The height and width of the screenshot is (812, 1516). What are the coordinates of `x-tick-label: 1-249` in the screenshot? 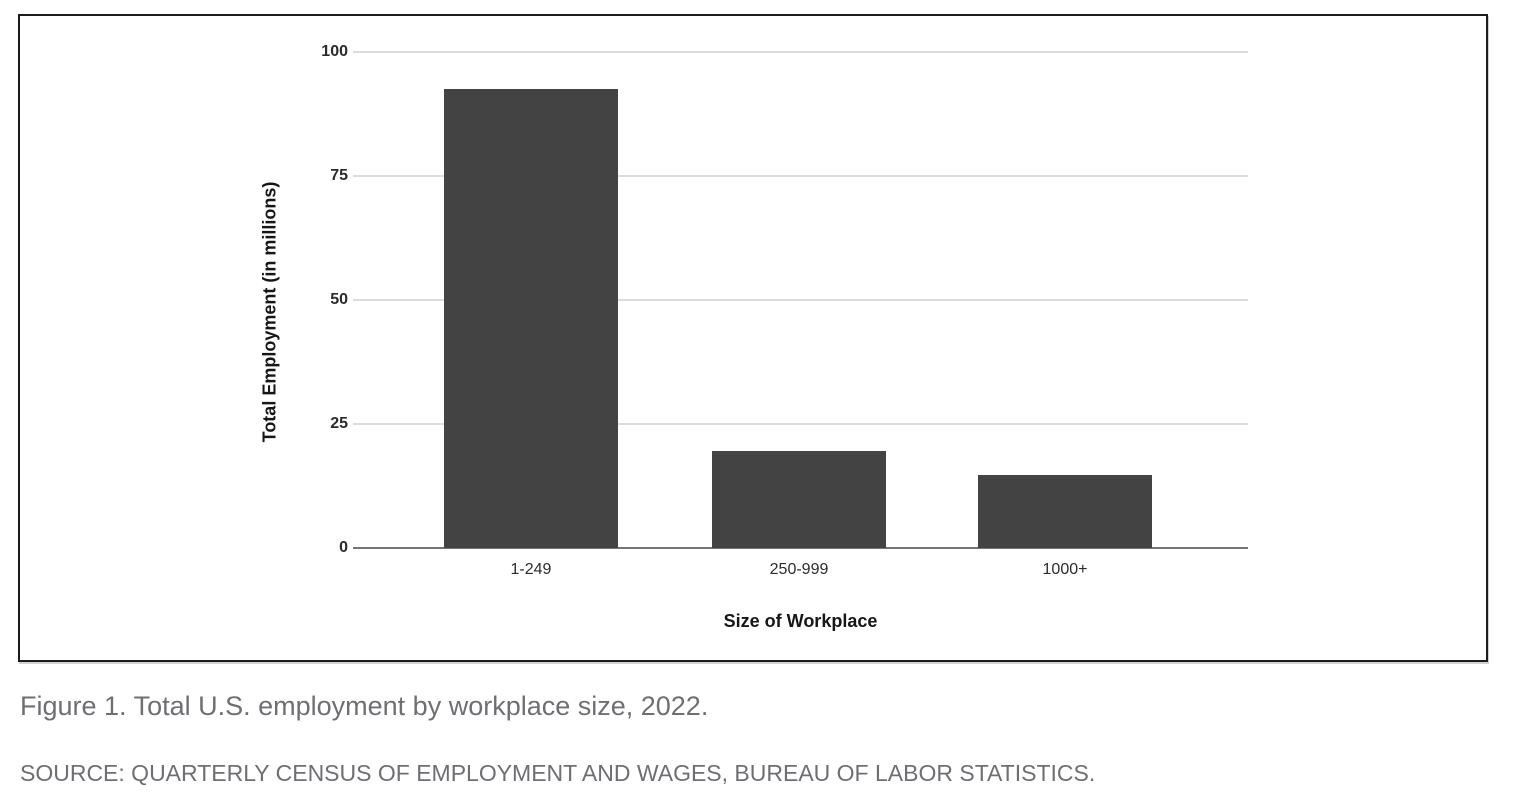 It's located at (531, 569).